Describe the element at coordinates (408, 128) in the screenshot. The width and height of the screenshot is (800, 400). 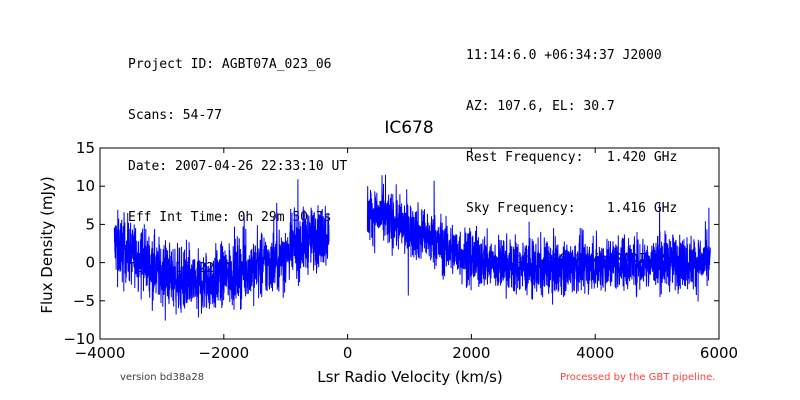
I see `chart-title: IC678` at that location.